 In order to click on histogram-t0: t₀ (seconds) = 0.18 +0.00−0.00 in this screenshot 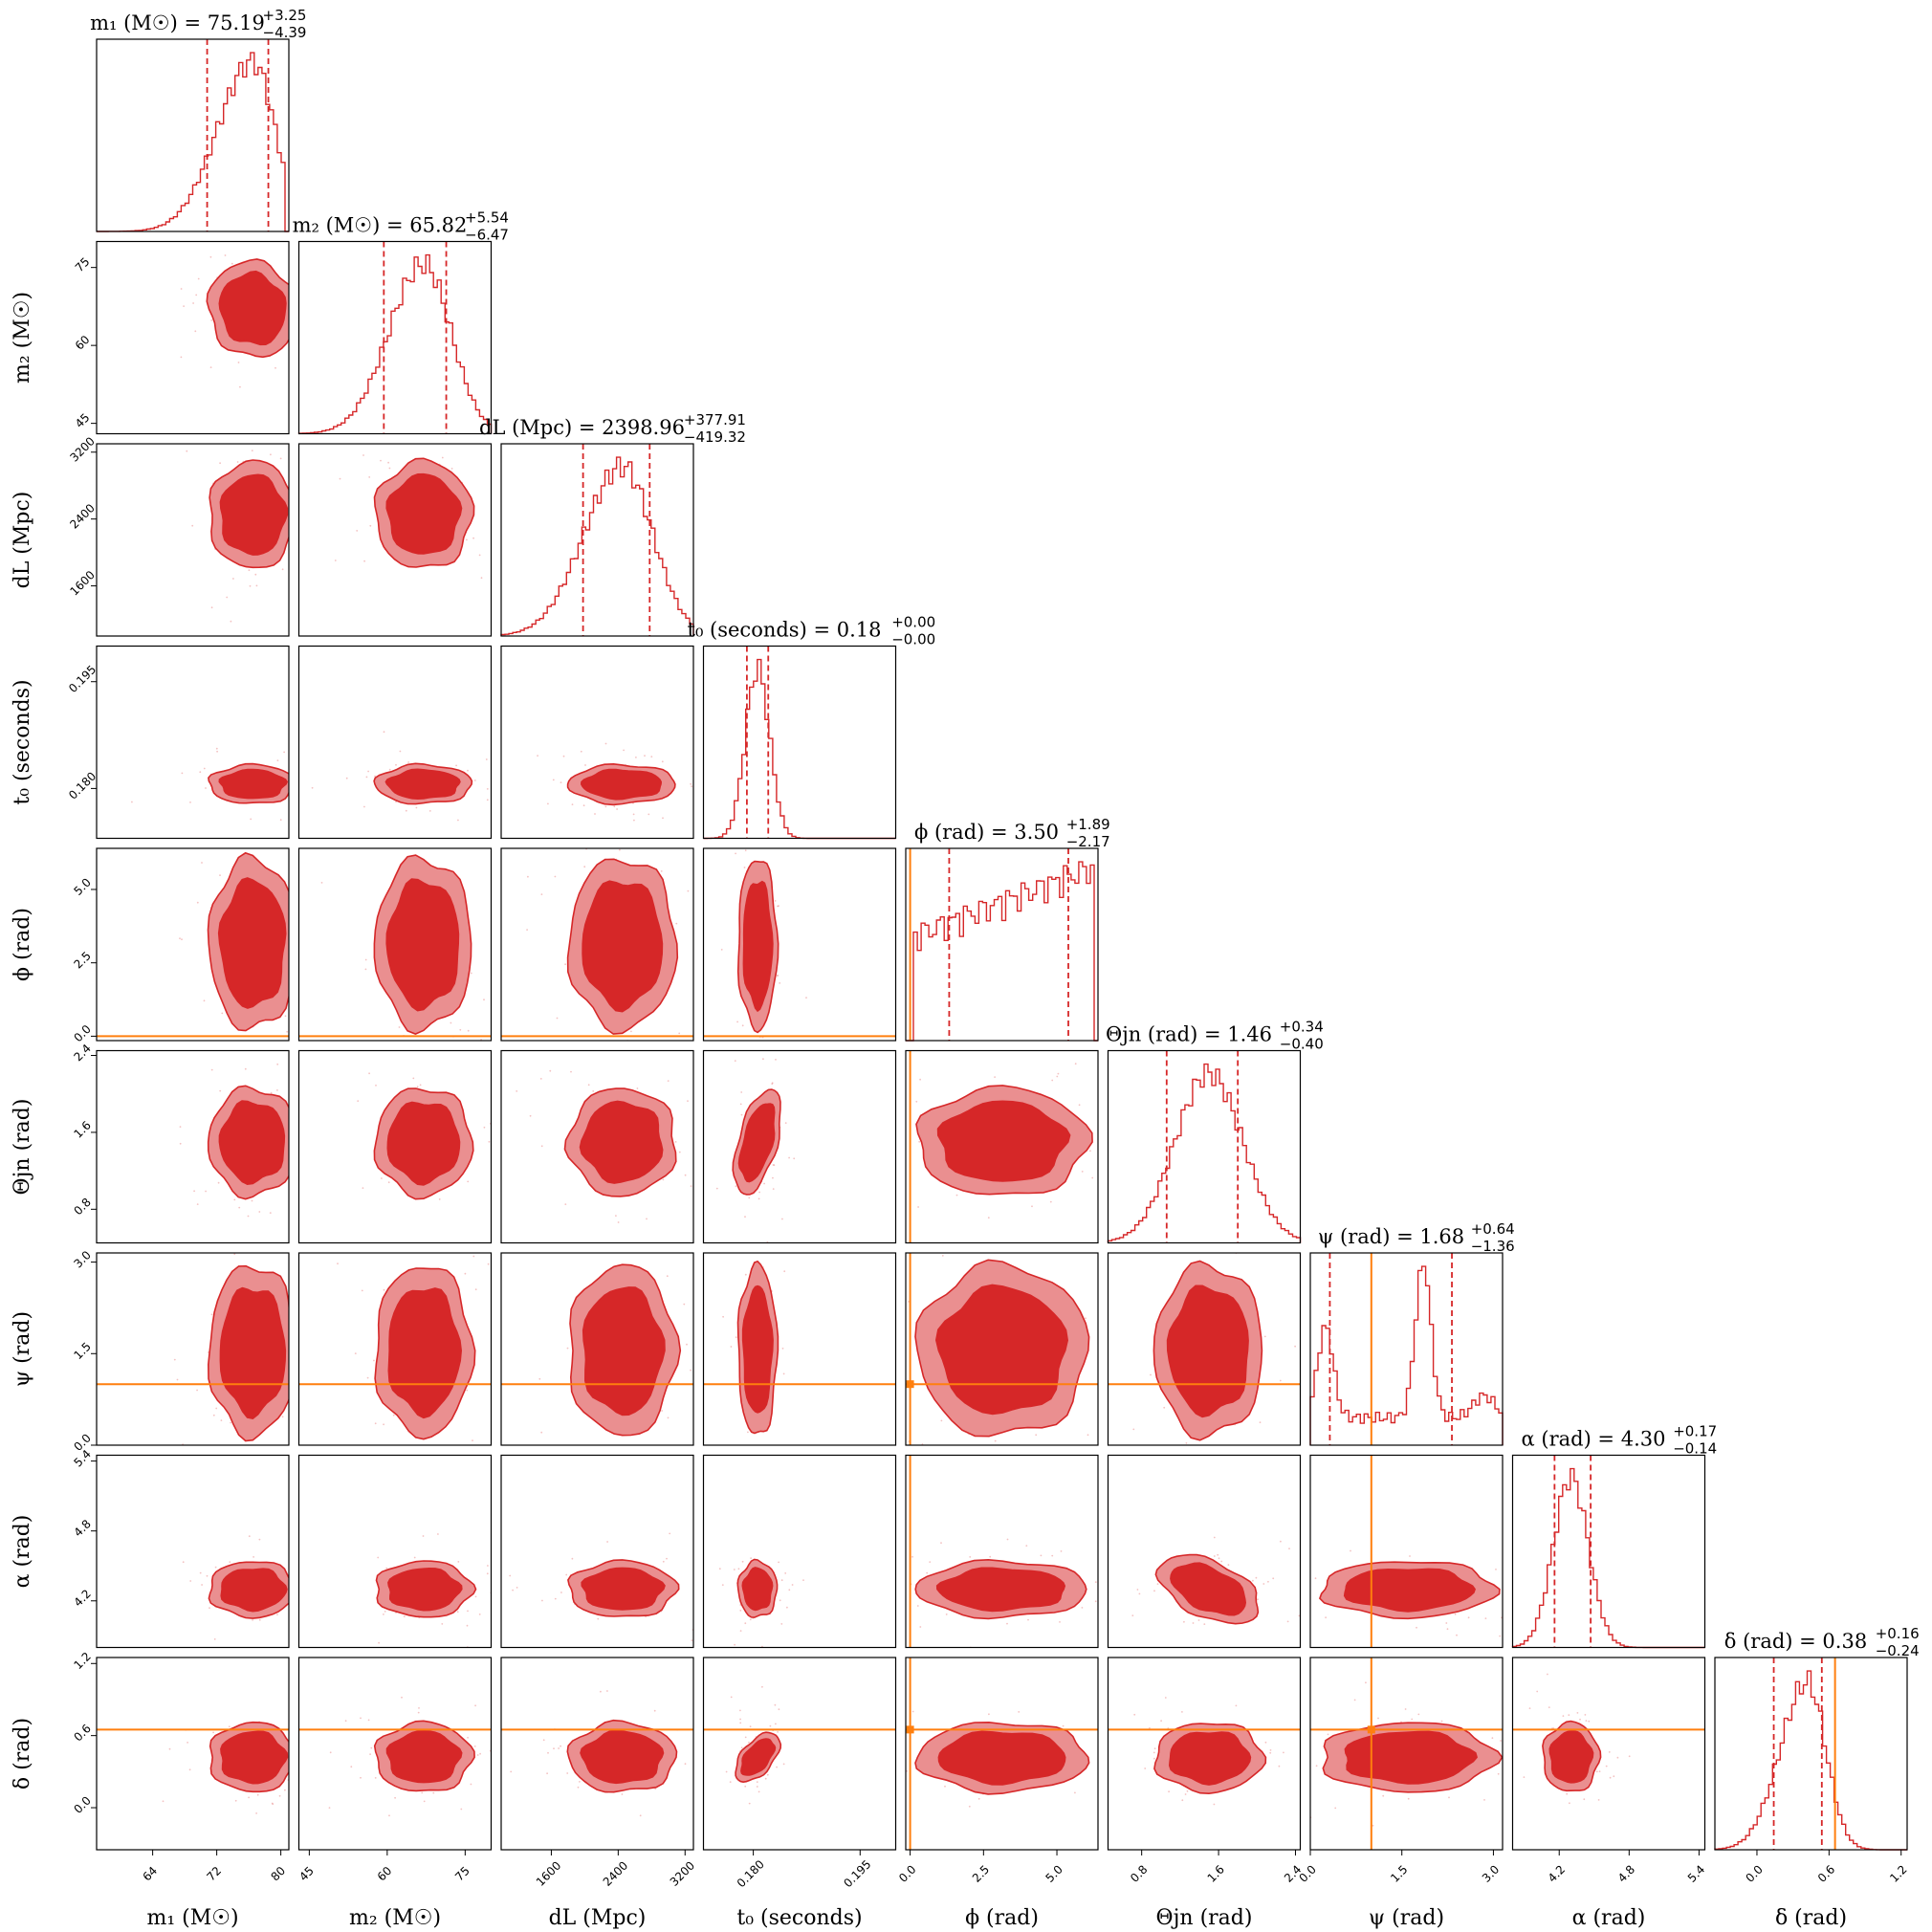, I will do `click(811, 727)`.